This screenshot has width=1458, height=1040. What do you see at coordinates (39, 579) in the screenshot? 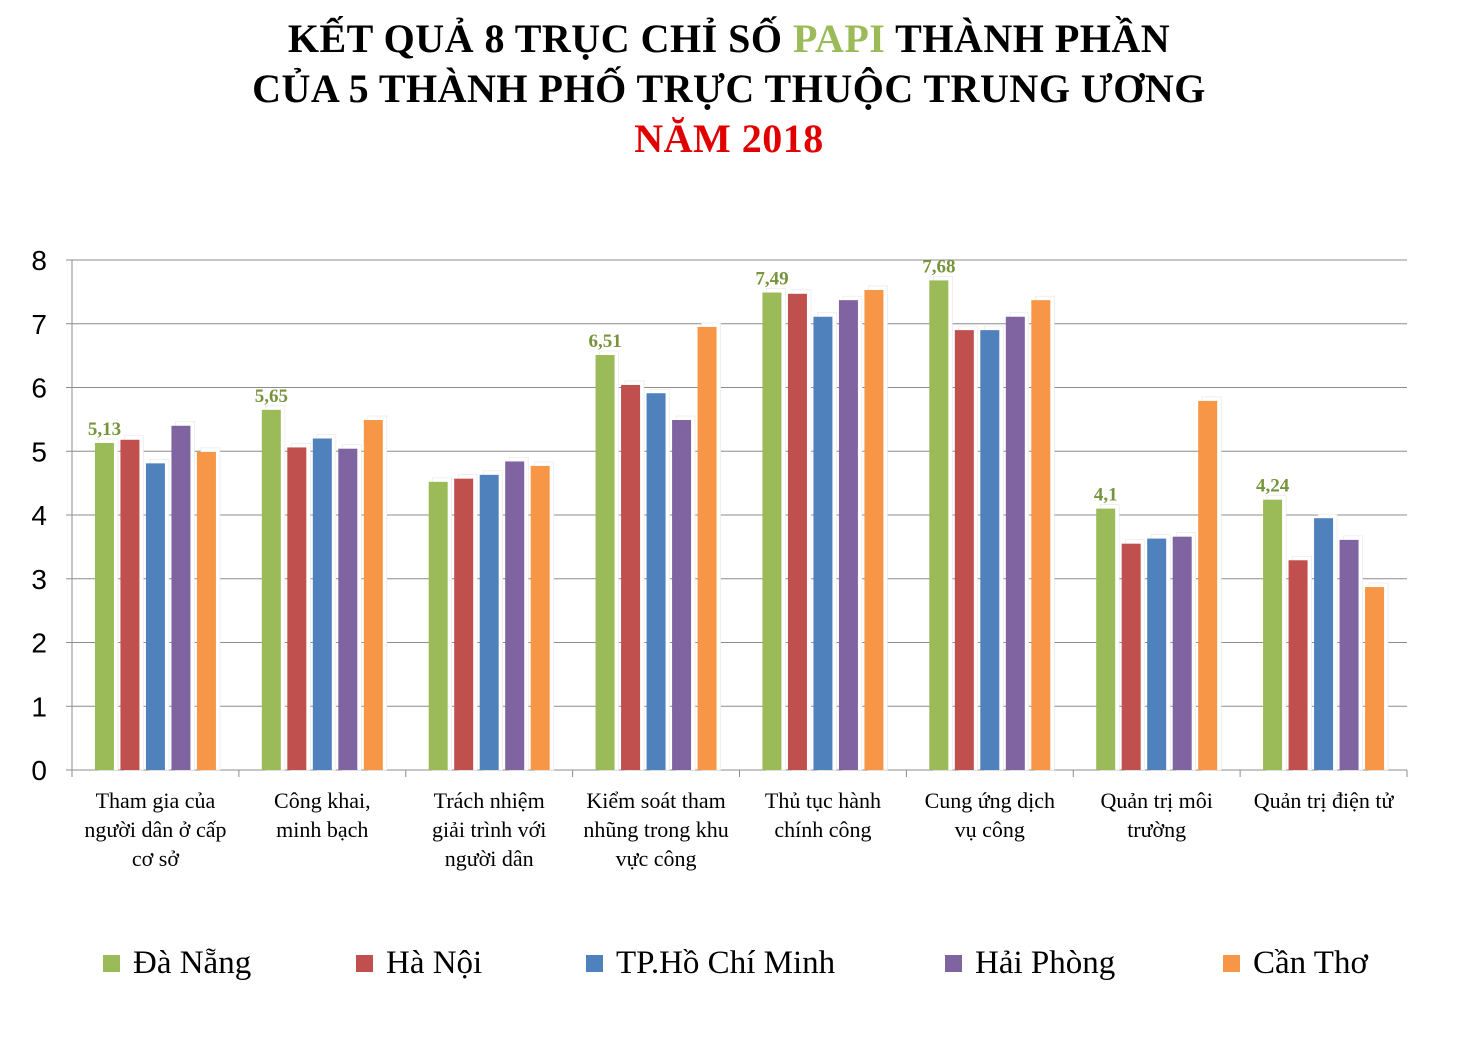
I see `y-tick-label: 3` at bounding box center [39, 579].